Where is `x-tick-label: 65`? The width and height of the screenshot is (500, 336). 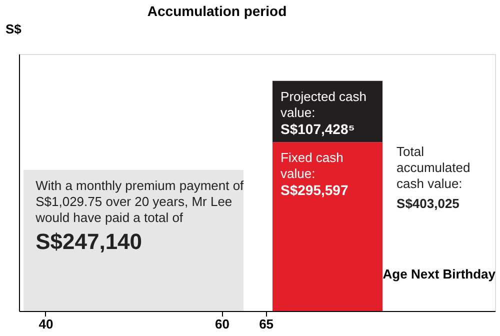
x-tick-label: 65 is located at coordinates (266, 324).